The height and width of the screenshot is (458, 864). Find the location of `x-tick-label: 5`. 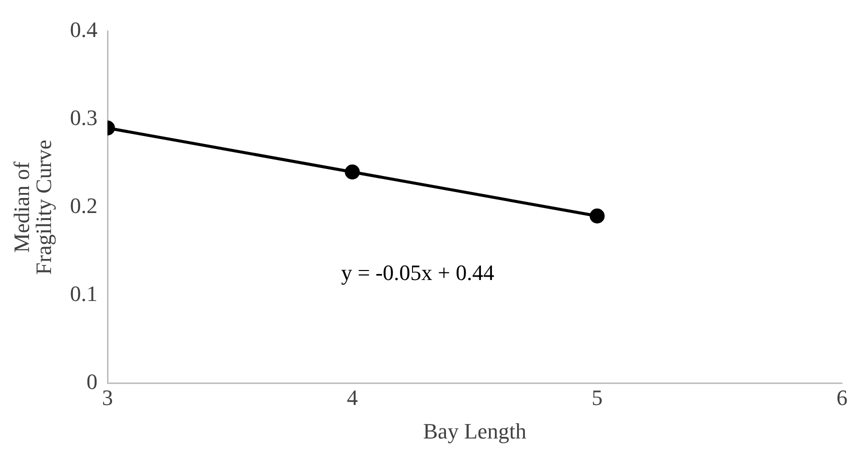

x-tick-label: 5 is located at coordinates (597, 397).